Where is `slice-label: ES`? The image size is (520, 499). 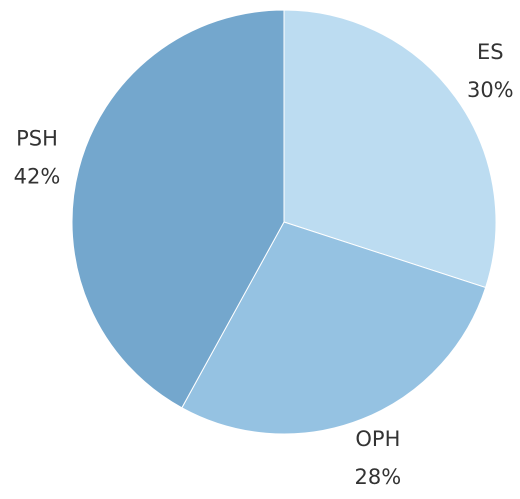 slice-label: ES is located at coordinates (490, 52).